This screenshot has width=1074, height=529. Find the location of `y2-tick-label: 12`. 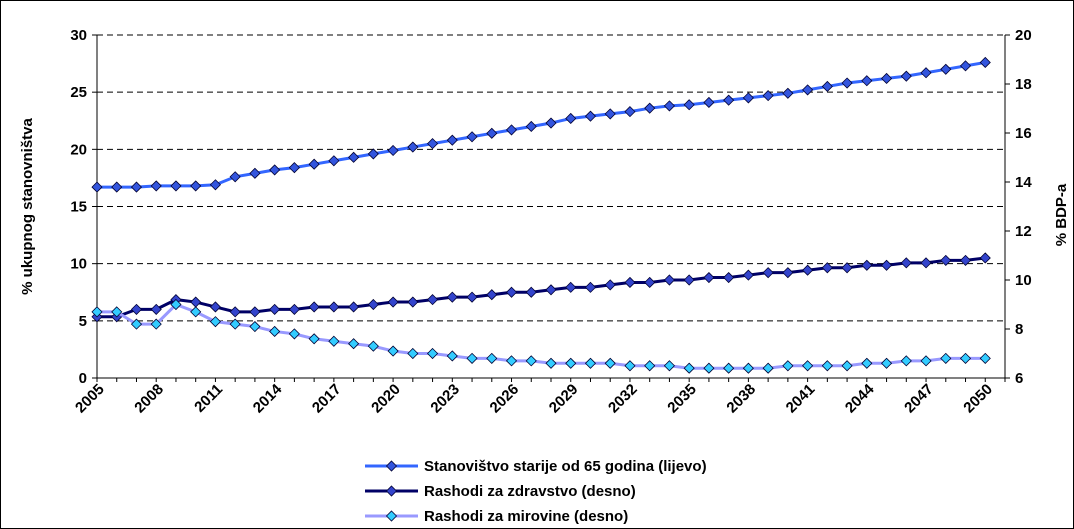

y2-tick-label: 12 is located at coordinates (1023, 231).